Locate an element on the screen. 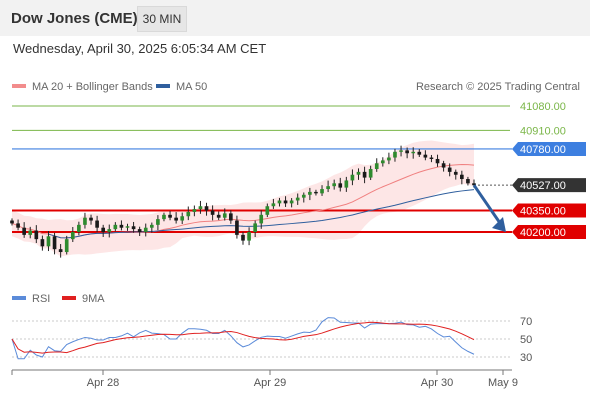 The height and width of the screenshot is (400, 590). last-price-label-bg is located at coordinates (549, 185).